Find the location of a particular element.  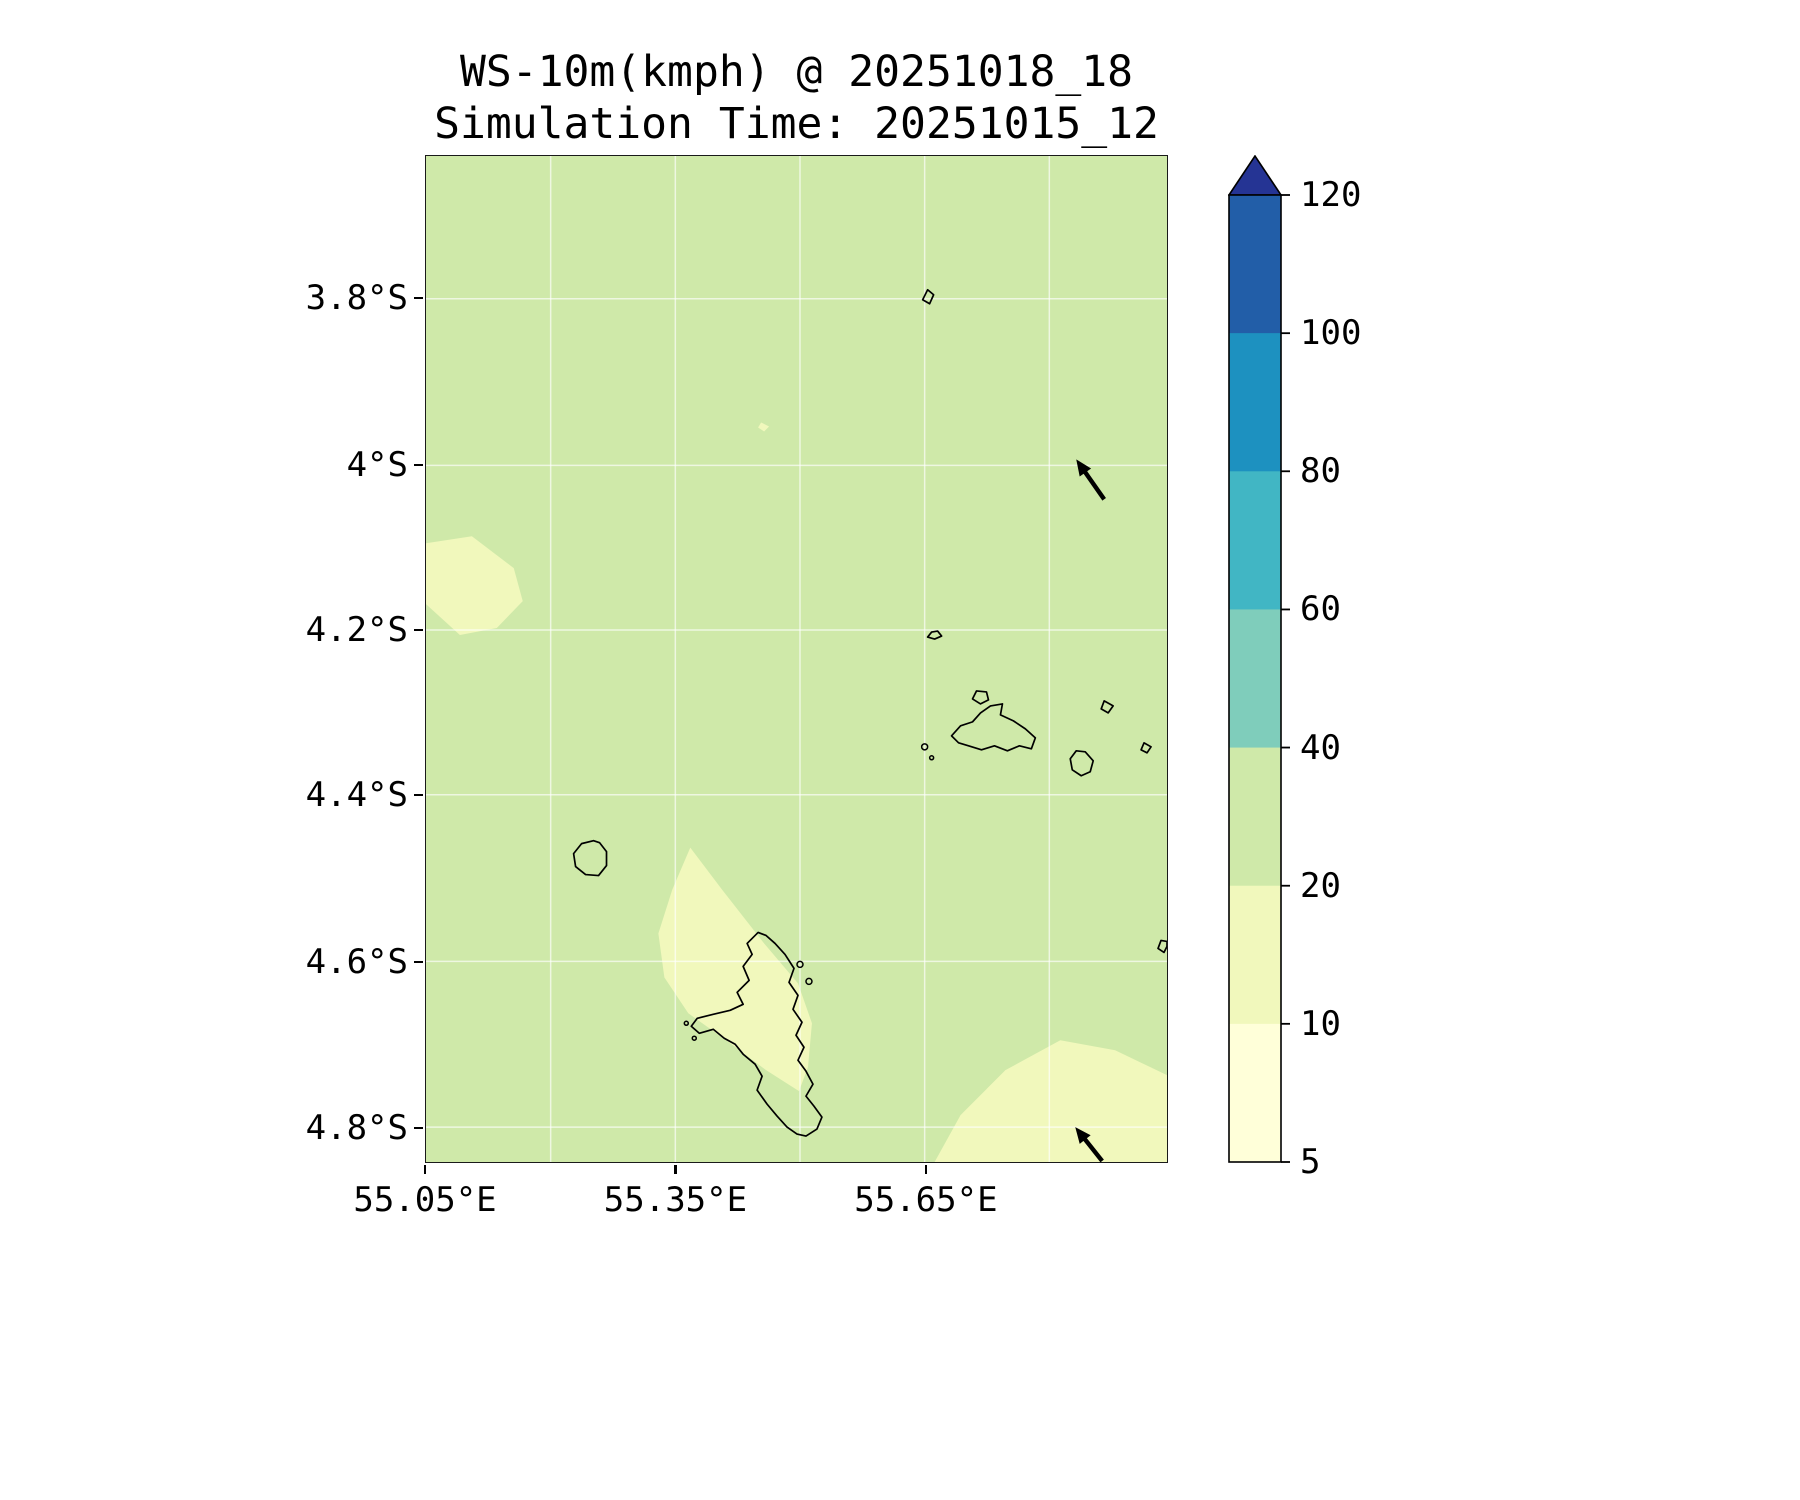

colorbar-outline is located at coordinates (1255, 678).